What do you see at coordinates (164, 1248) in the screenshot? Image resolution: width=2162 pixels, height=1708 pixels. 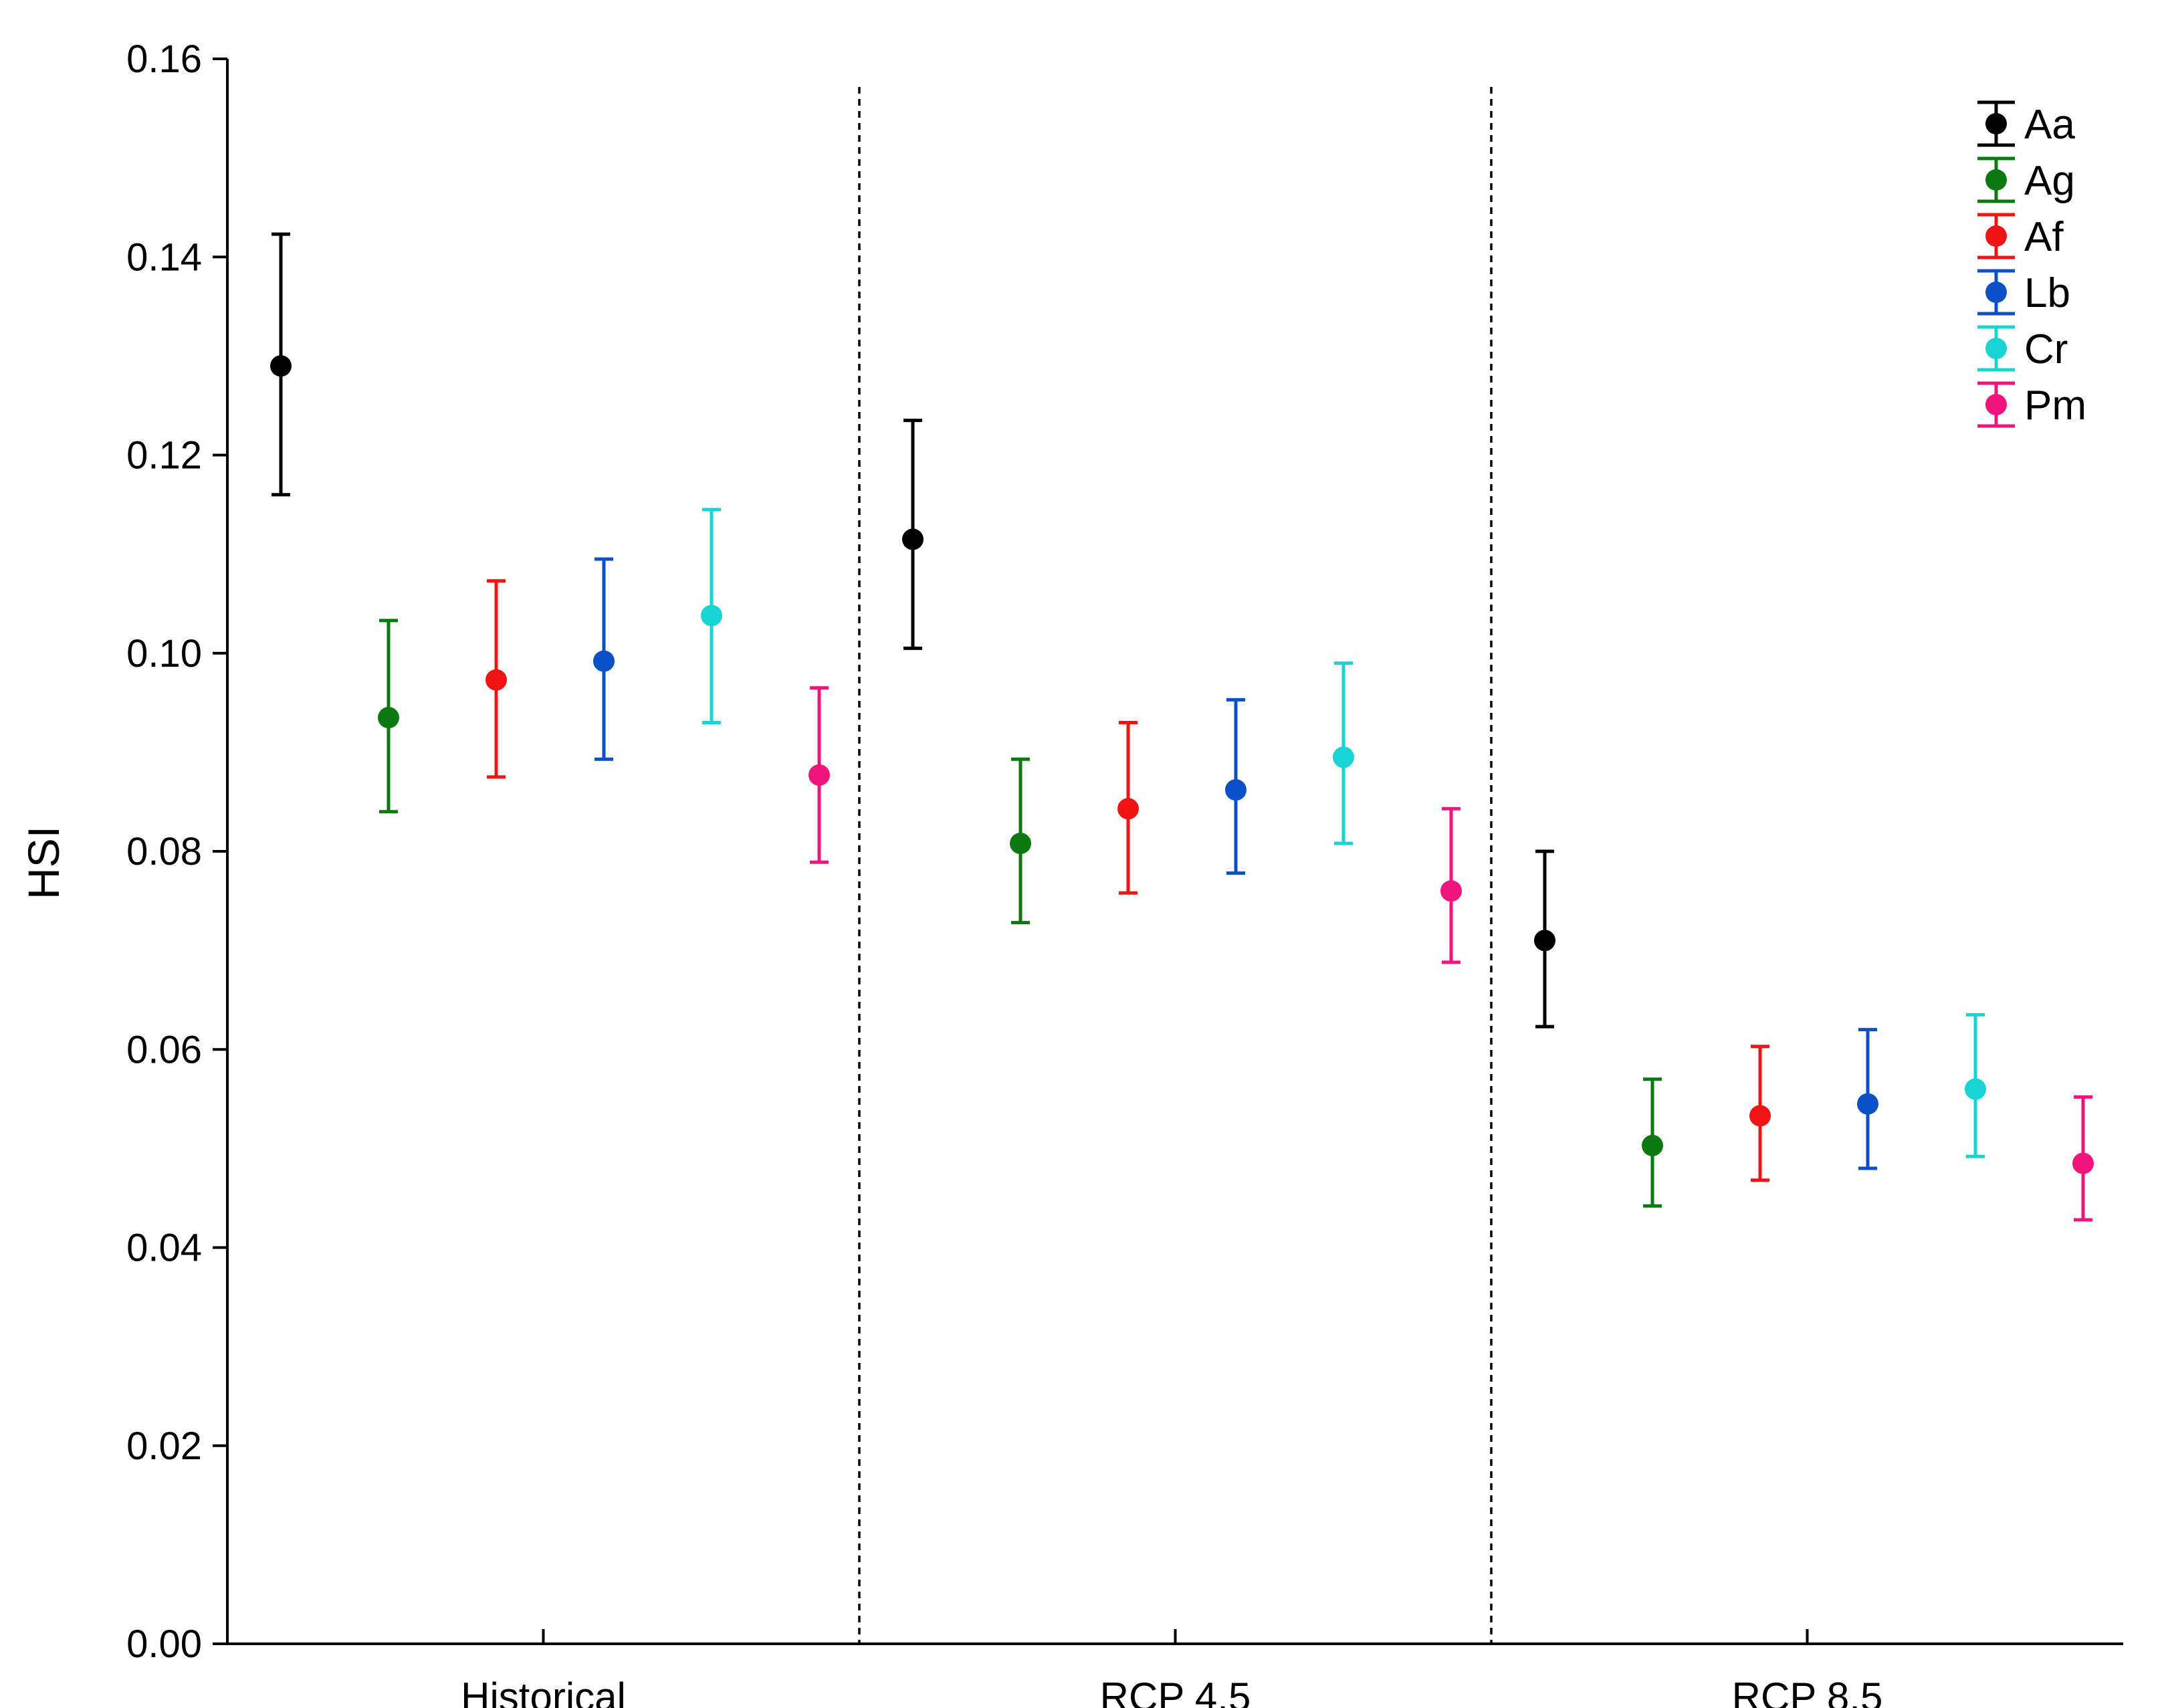 I see `y-tick-label: 0.04` at bounding box center [164, 1248].